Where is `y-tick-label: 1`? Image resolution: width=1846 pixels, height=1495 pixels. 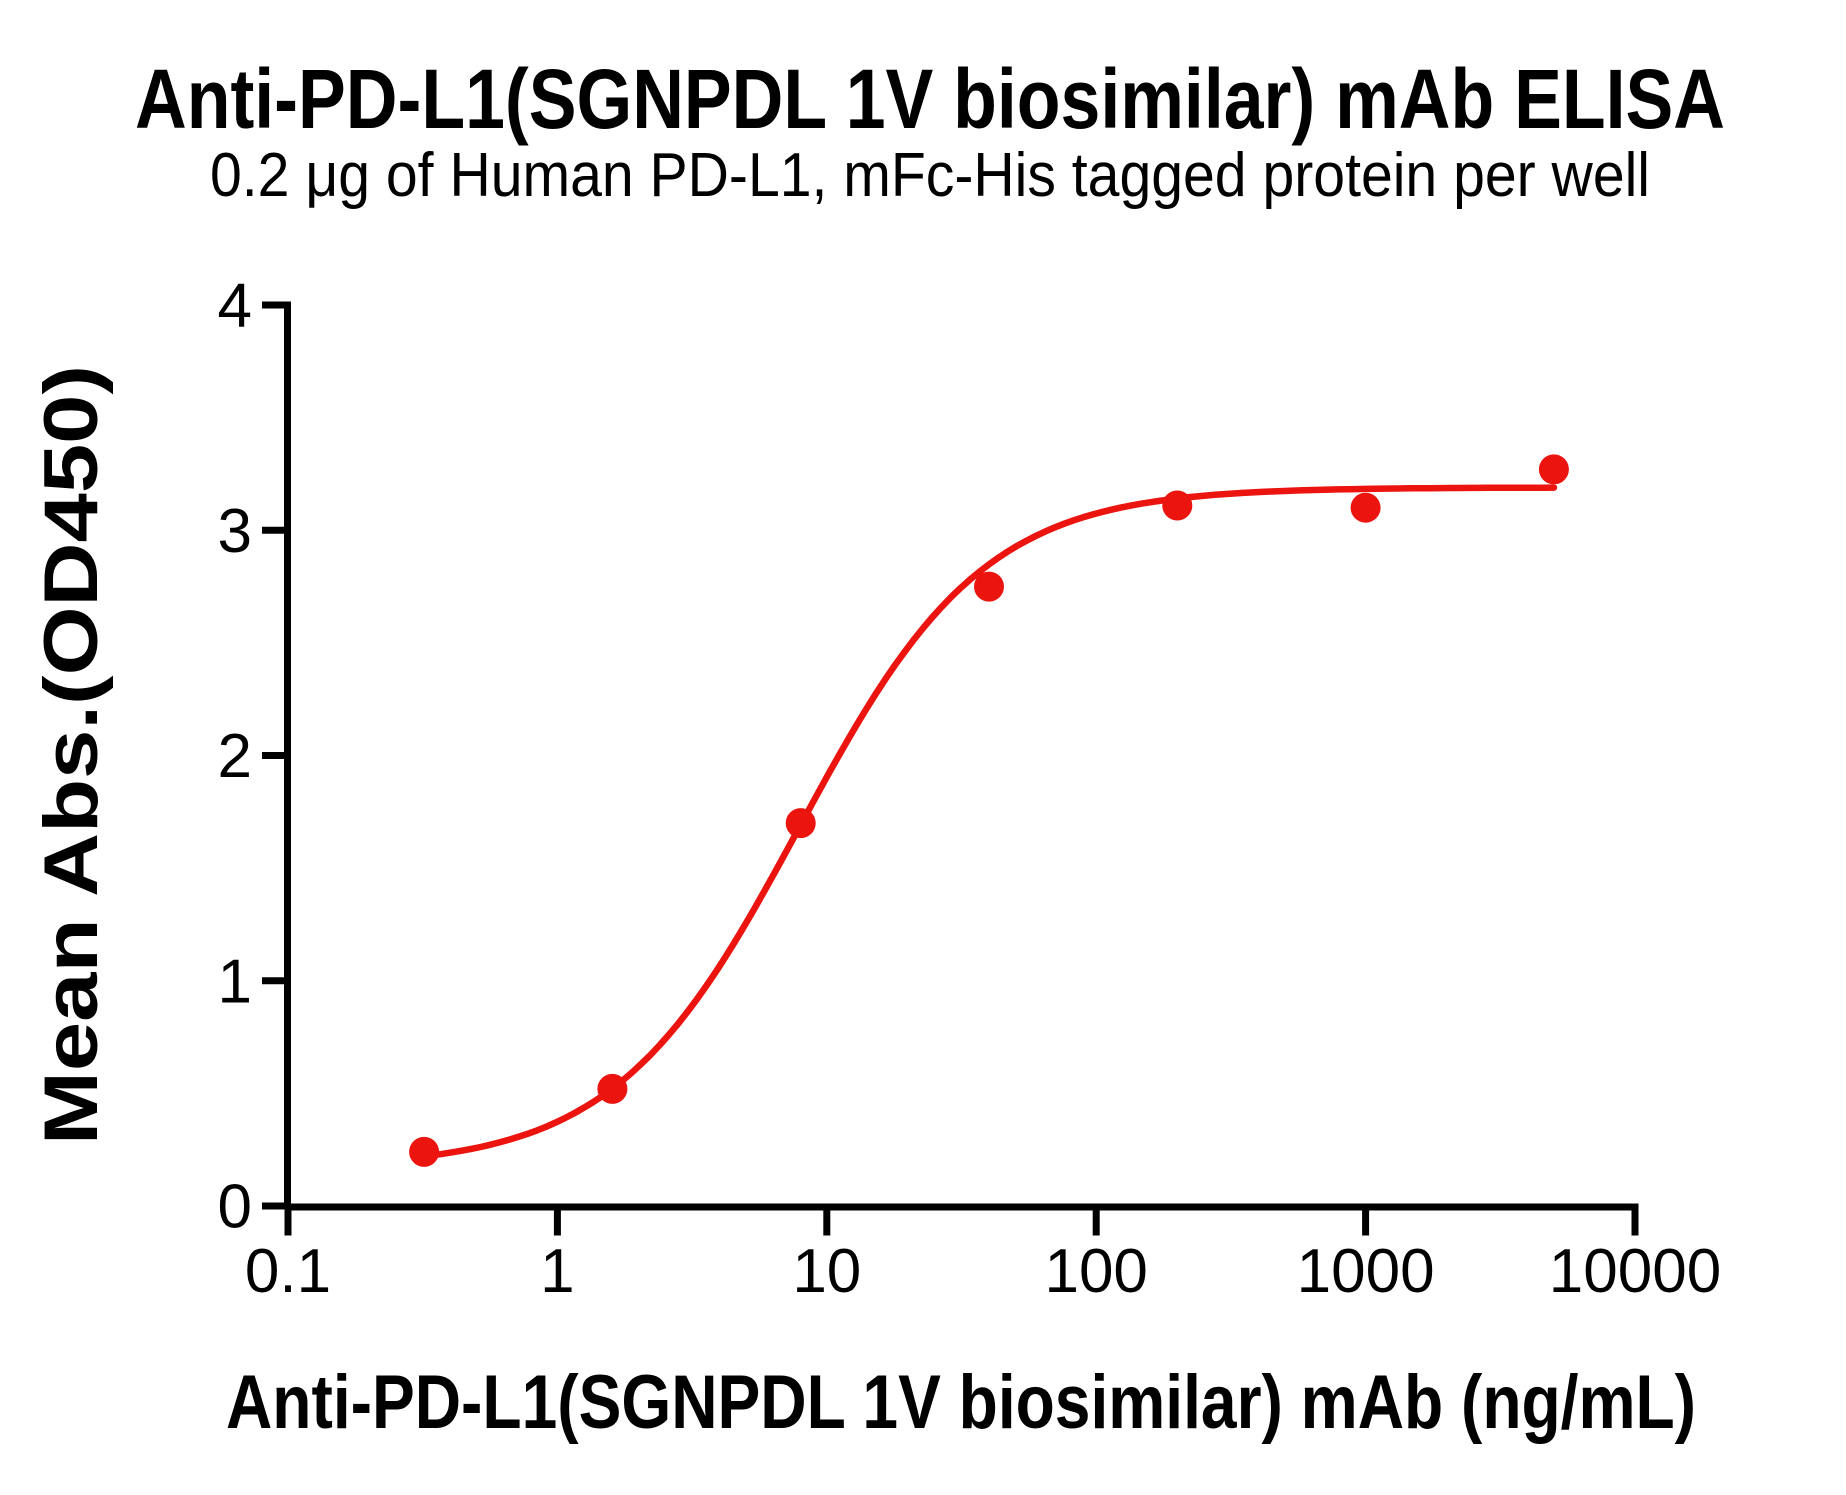 y-tick-label: 1 is located at coordinates (235, 981).